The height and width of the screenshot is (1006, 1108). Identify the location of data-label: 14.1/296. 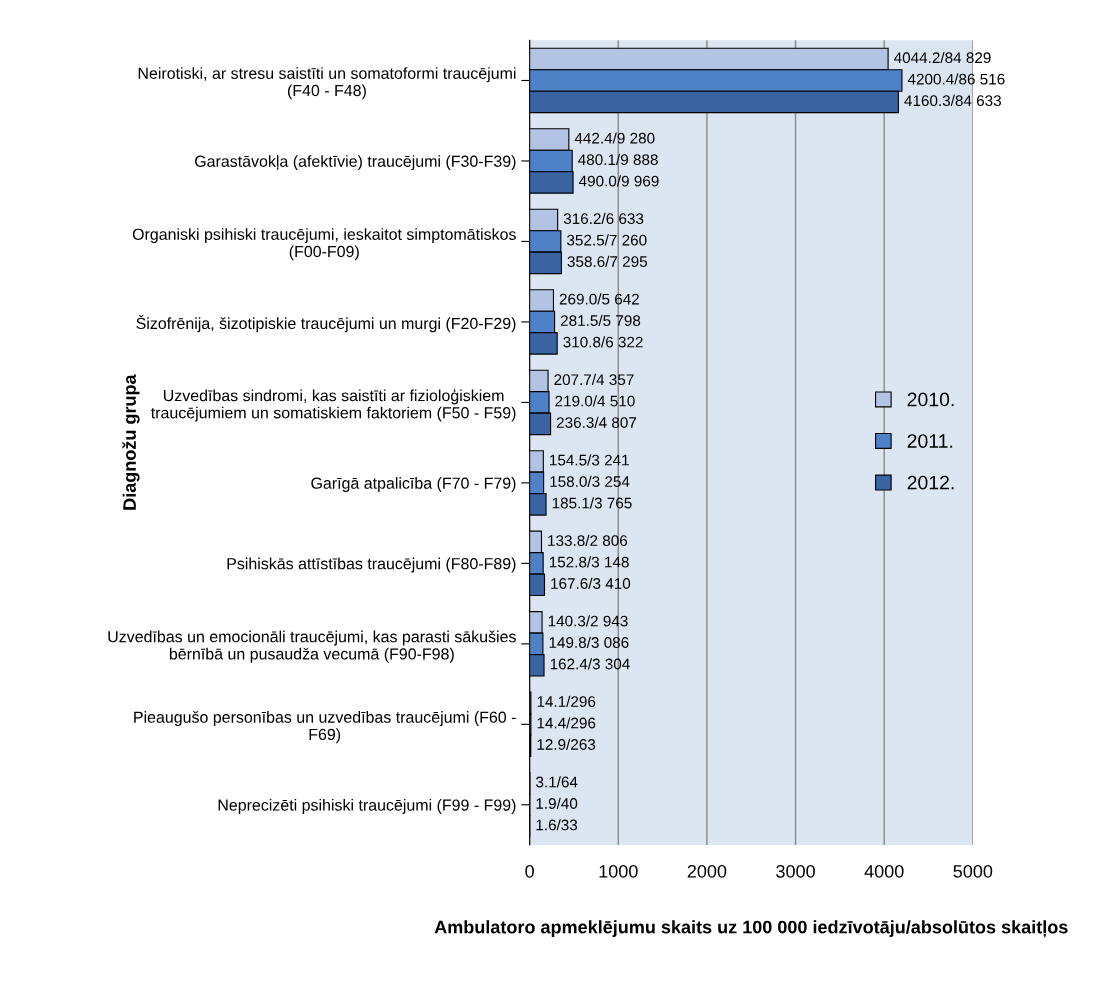
(566, 701).